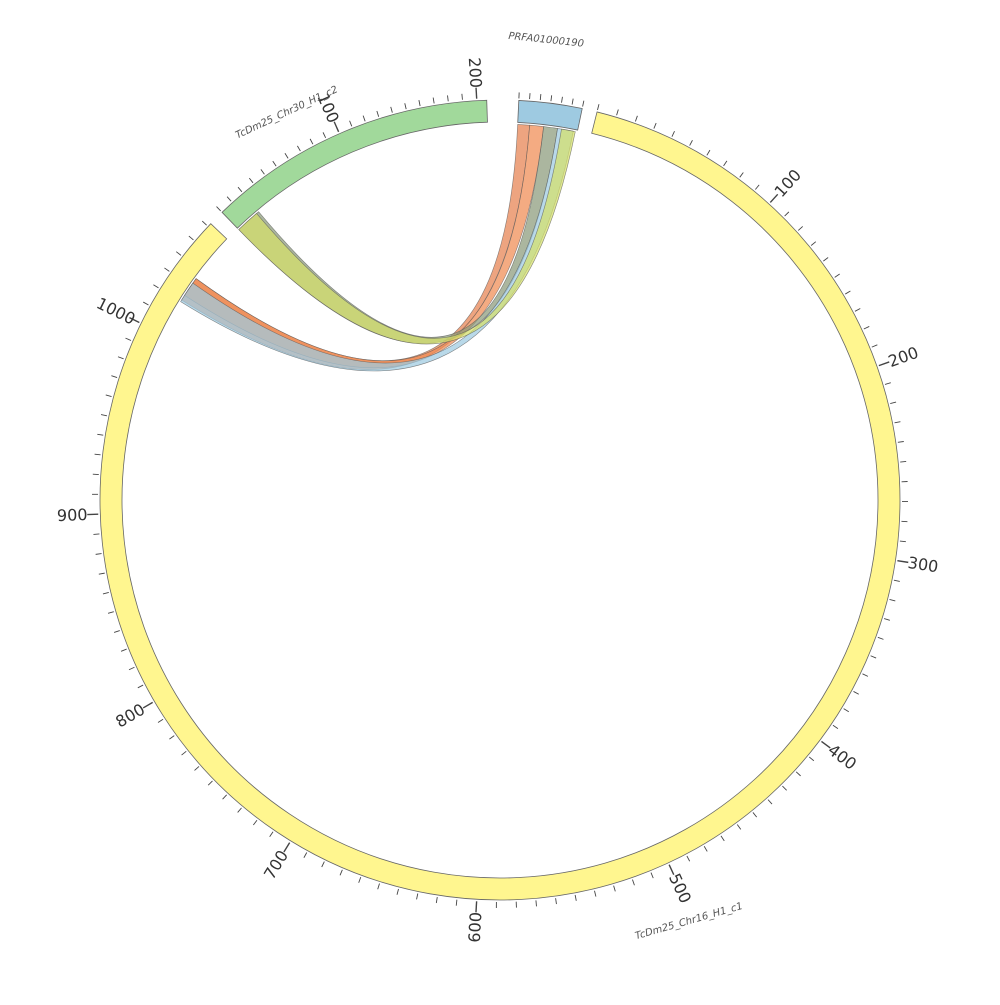  What do you see at coordinates (72, 515) in the screenshot?
I see `tick-label: 900` at bounding box center [72, 515].